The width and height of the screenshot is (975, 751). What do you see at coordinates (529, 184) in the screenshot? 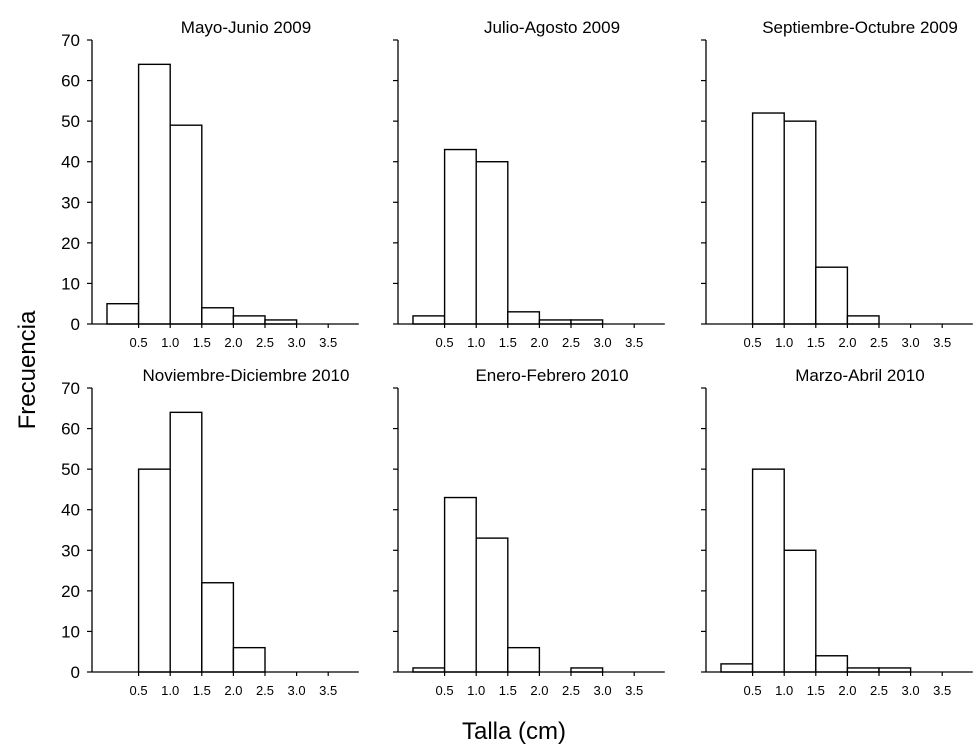
I see `panel: Julio-Agosto 2009 0.5 1.0 1.5 2.0 2.5 3.0 3.5` at bounding box center [529, 184].